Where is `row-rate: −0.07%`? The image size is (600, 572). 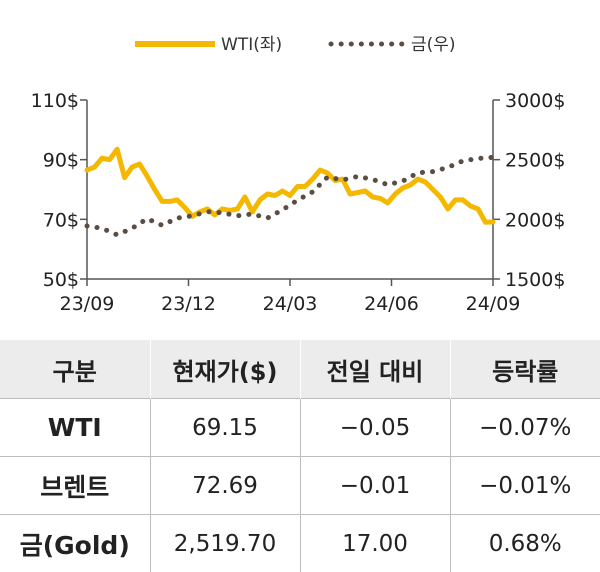
row-rate: −0.07% is located at coordinates (525, 428).